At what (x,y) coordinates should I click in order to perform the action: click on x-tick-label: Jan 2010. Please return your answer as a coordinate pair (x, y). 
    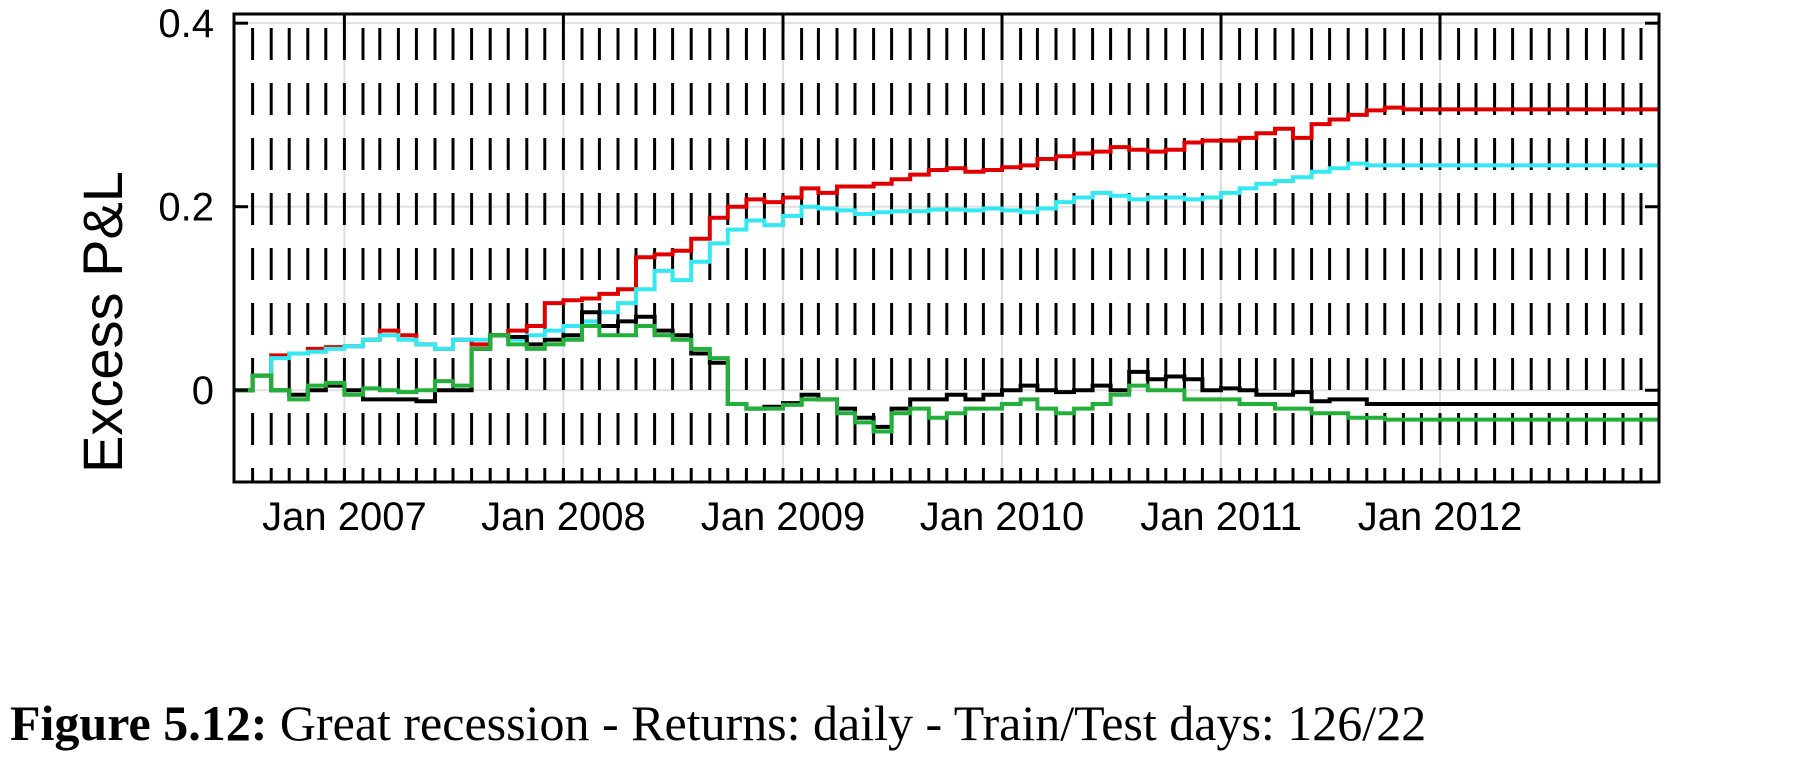
    Looking at the image, I should click on (1002, 517).